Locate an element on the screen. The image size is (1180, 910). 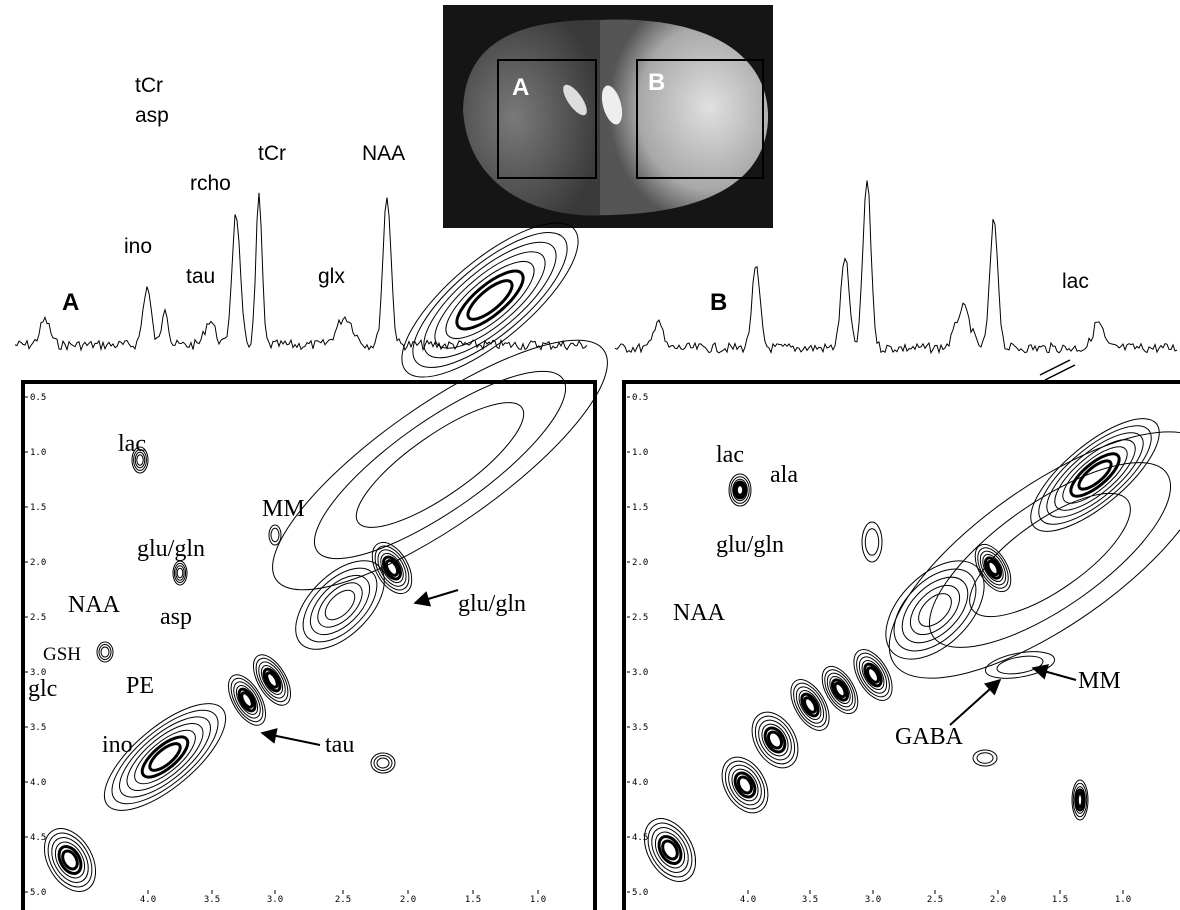
x-tick-label: 1.0 is located at coordinates (1123, 900).